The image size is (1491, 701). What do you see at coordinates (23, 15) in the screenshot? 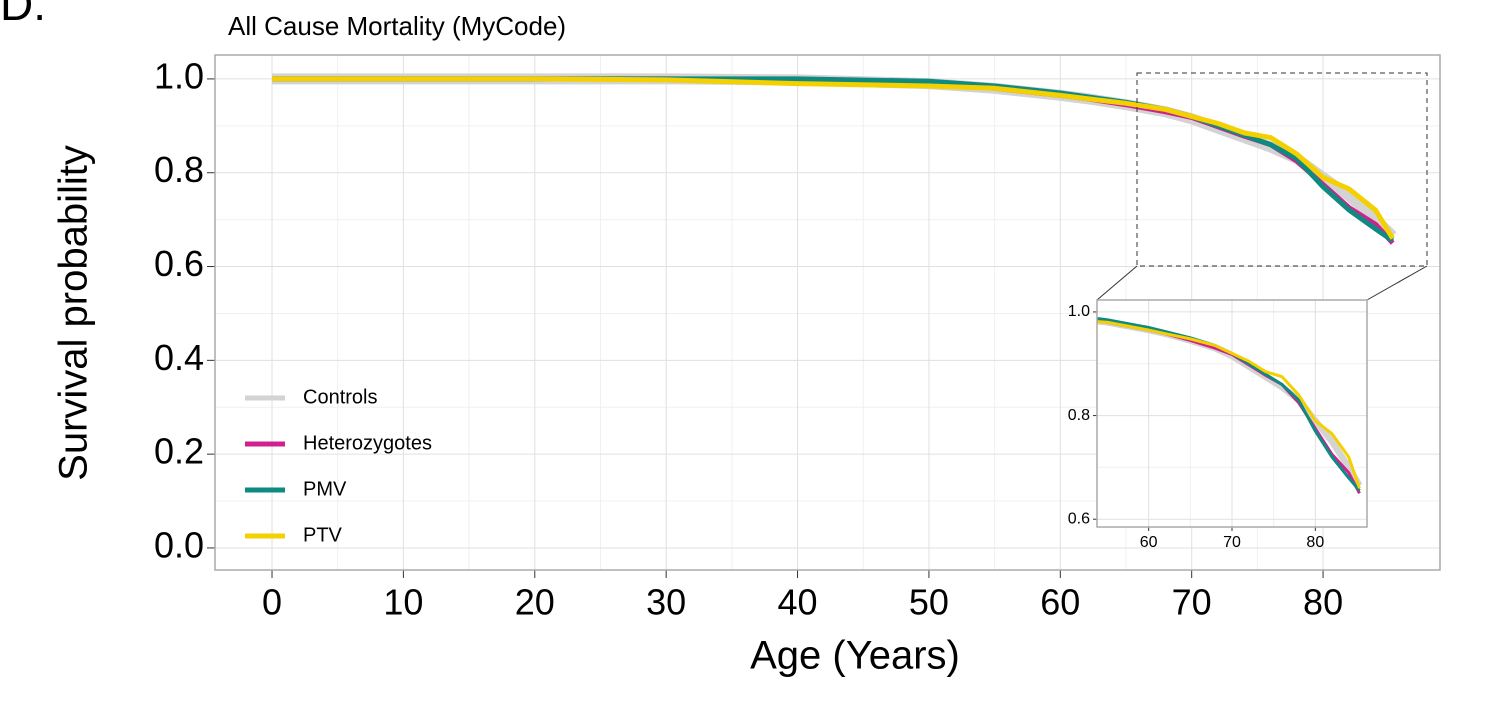
I see `panel-label: D.` at bounding box center [23, 15].